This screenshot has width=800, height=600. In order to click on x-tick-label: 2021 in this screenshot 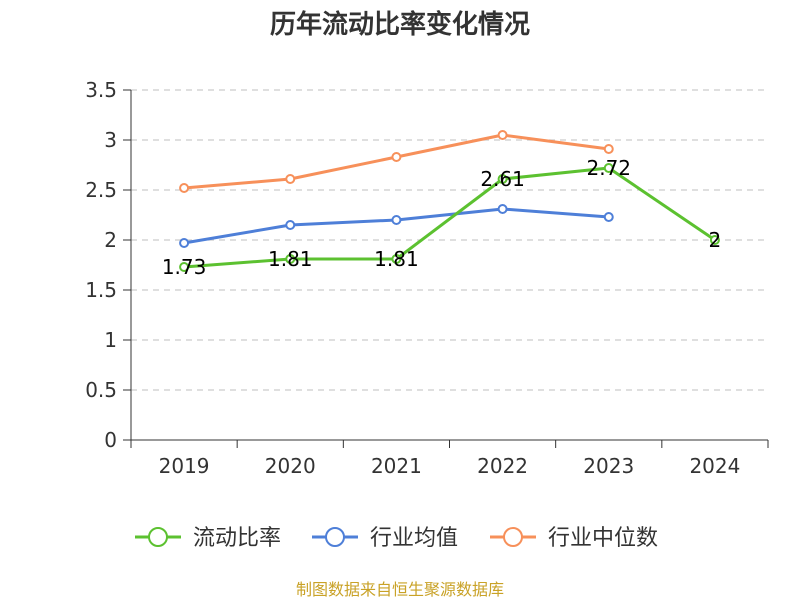, I will do `click(396, 466)`.